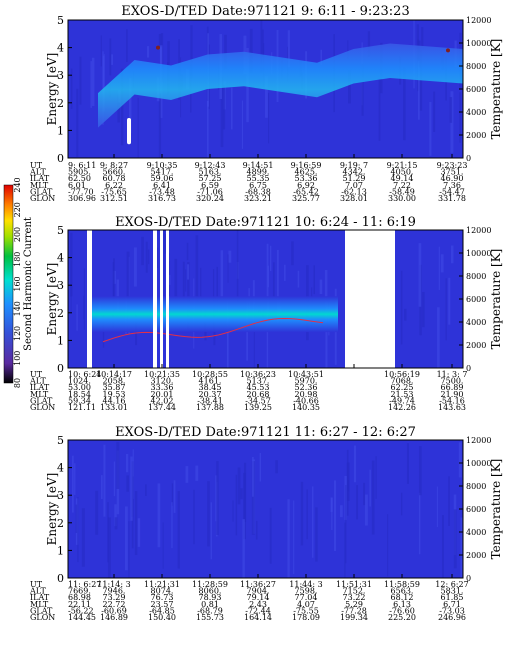 Image resolution: width=505 pixels, height=649 pixels. Describe the element at coordinates (162, 591) in the screenshot. I see `table-cell: 8074.` at that location.